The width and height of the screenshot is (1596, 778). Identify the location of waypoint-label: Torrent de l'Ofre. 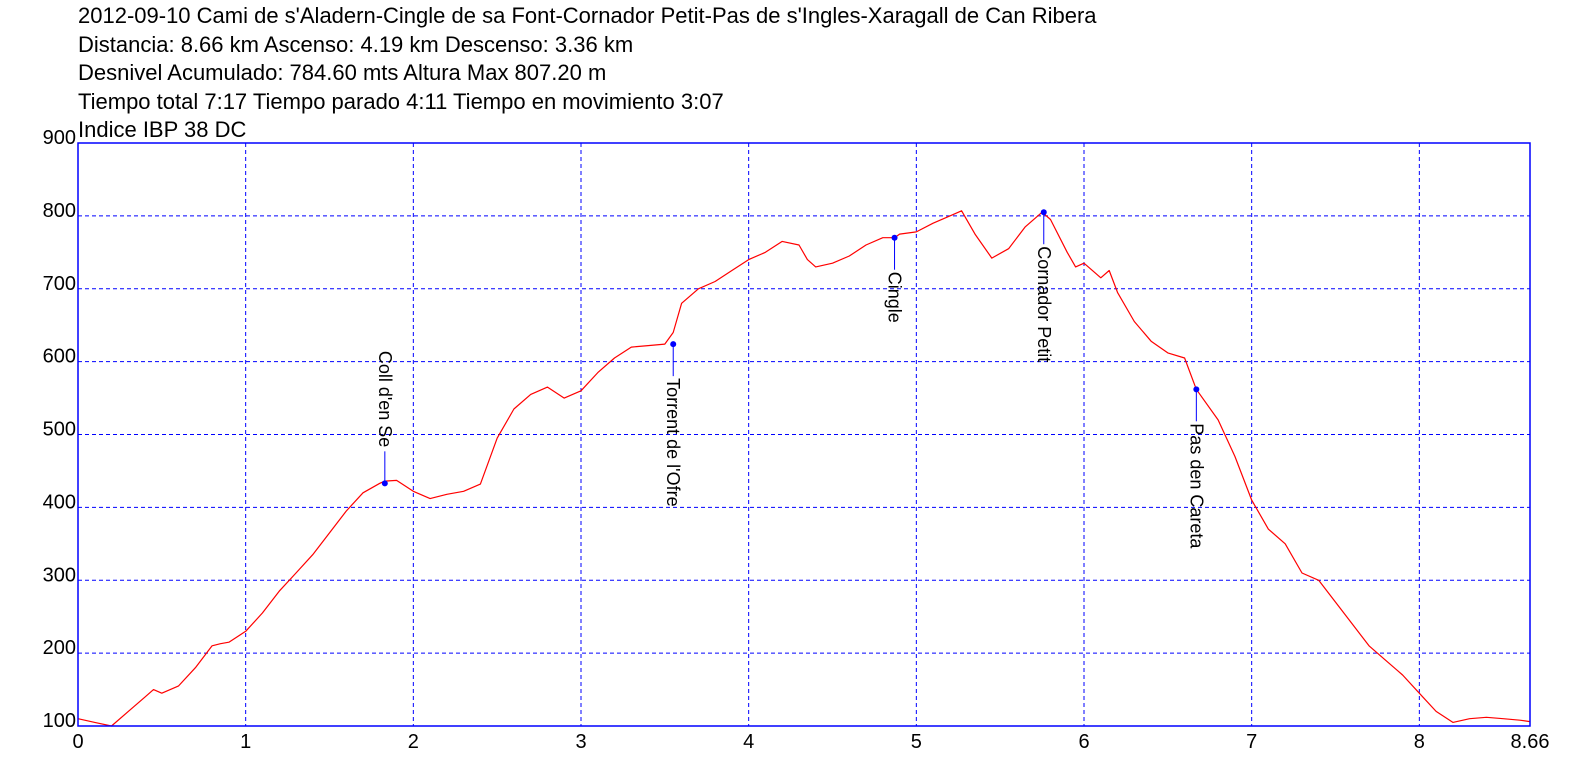
(673, 442).